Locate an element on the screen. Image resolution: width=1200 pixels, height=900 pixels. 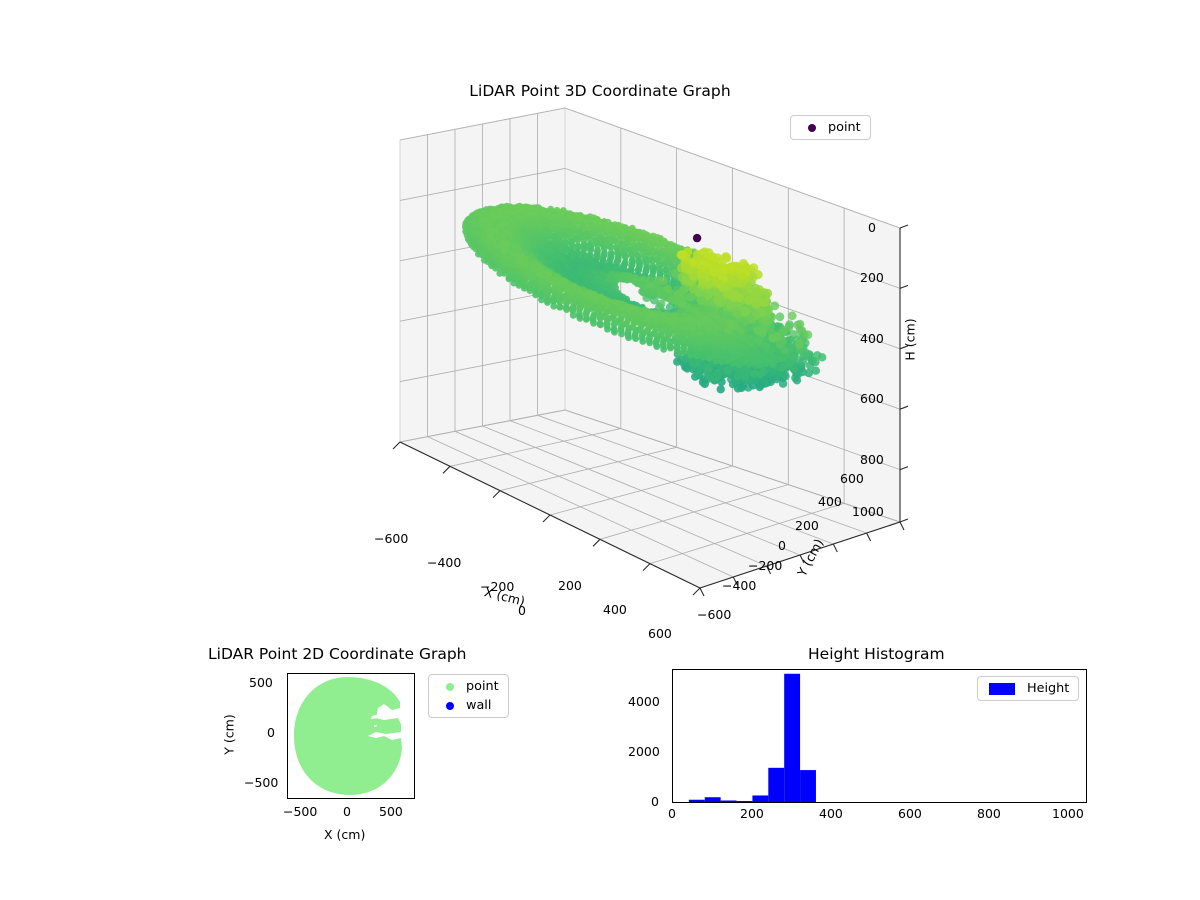
plot3d-ztick-0: 0 is located at coordinates (872, 227).